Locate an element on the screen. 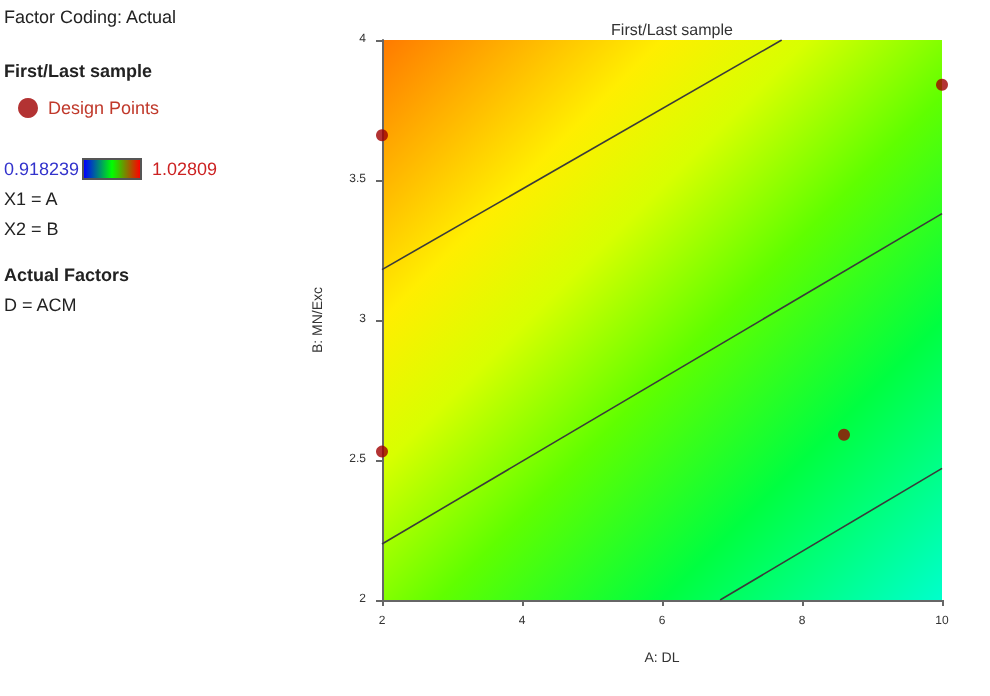 The height and width of the screenshot is (696, 990). text: X2 = B is located at coordinates (31, 229).